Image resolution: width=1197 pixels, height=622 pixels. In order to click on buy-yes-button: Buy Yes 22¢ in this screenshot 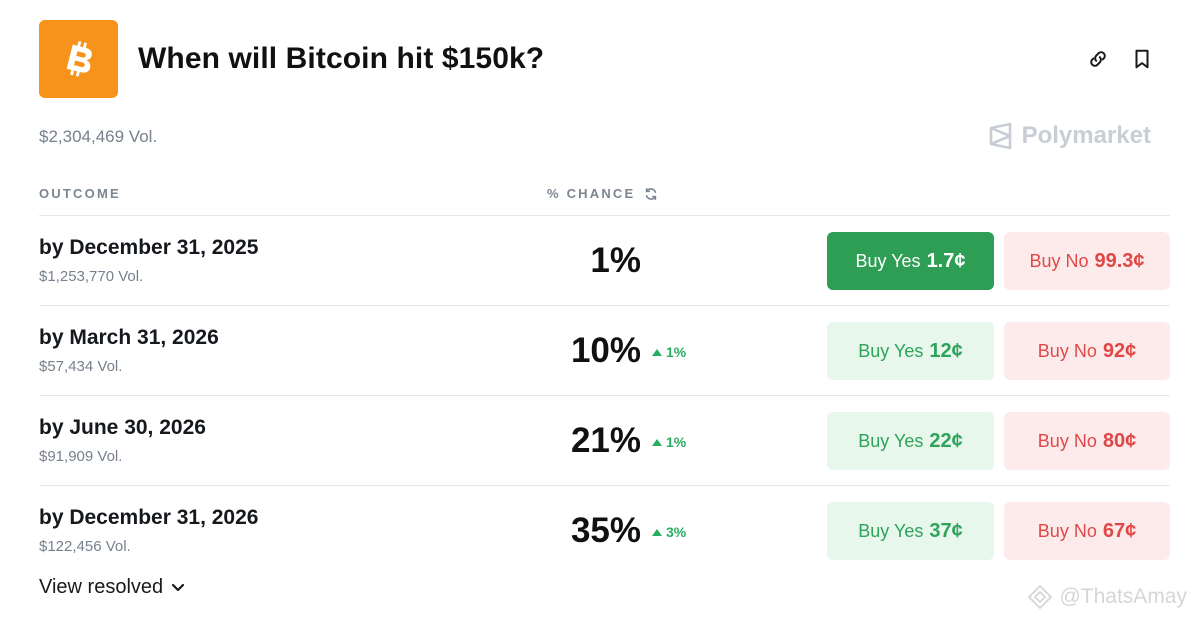, I will do `click(910, 441)`.